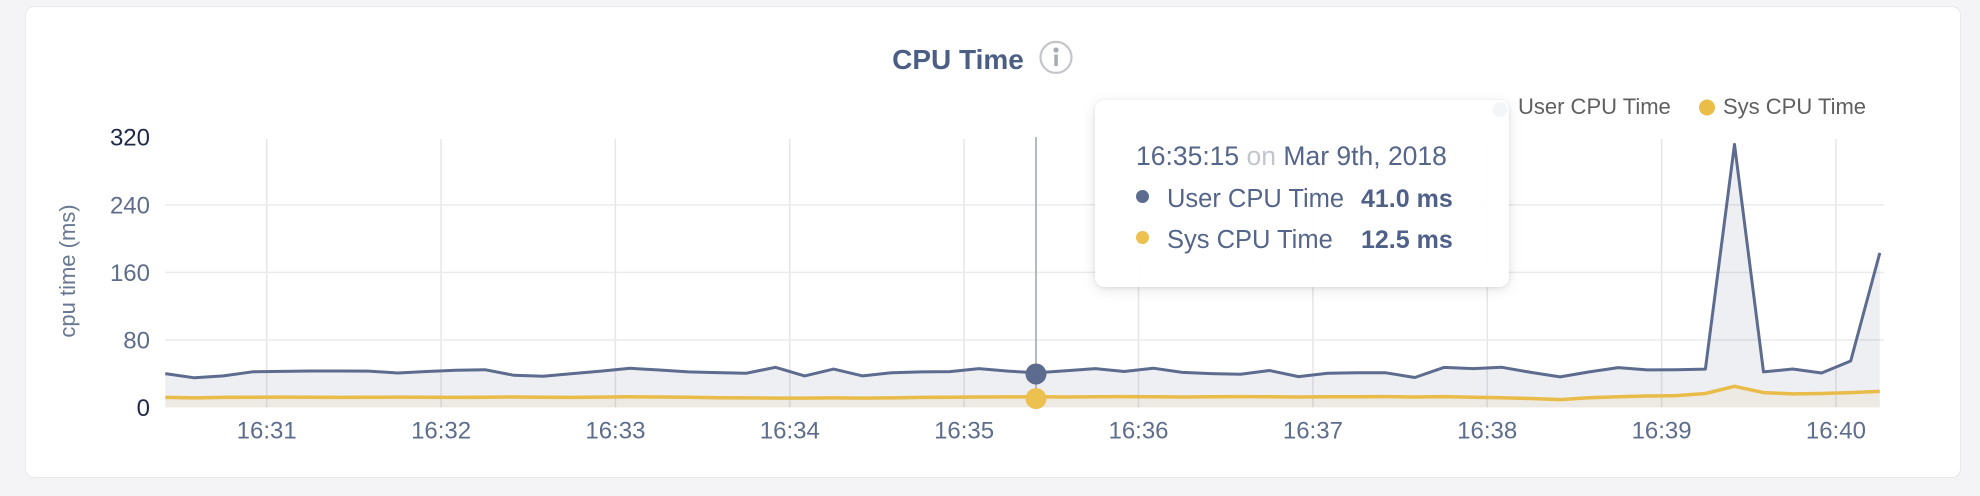  What do you see at coordinates (958, 59) in the screenshot?
I see `svg-text: CPU Time` at bounding box center [958, 59].